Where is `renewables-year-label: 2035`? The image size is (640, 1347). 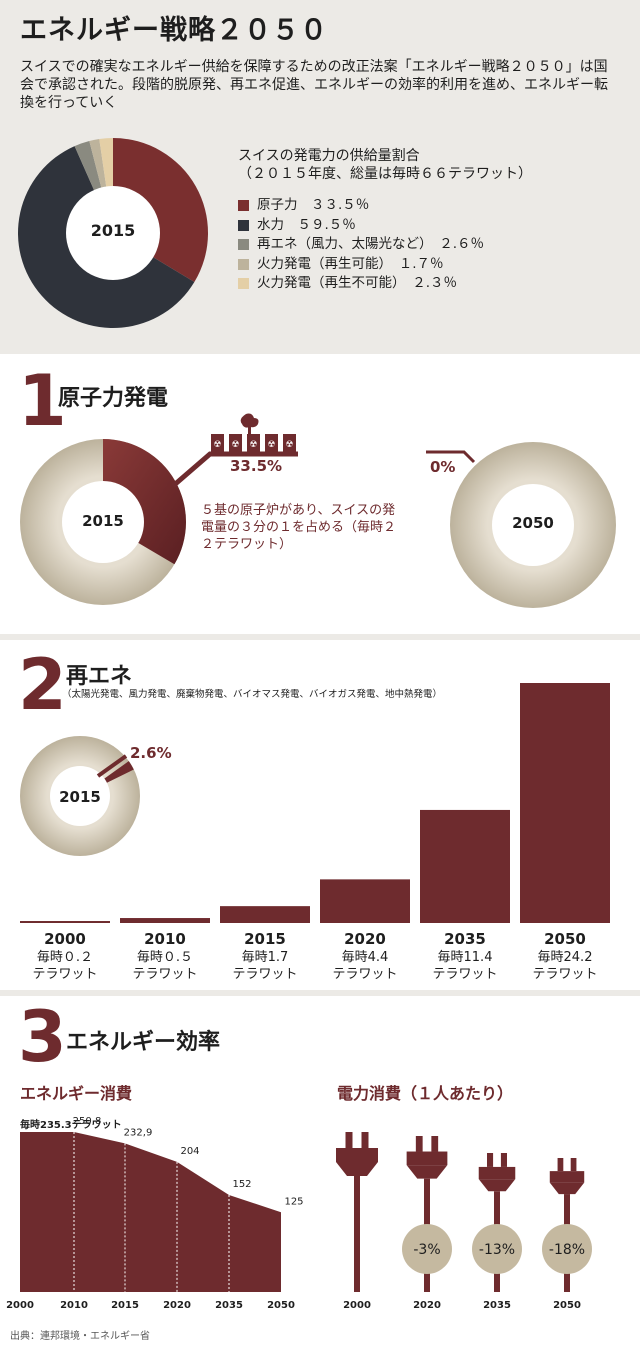
renewables-year-label: 2035 is located at coordinates (465, 939).